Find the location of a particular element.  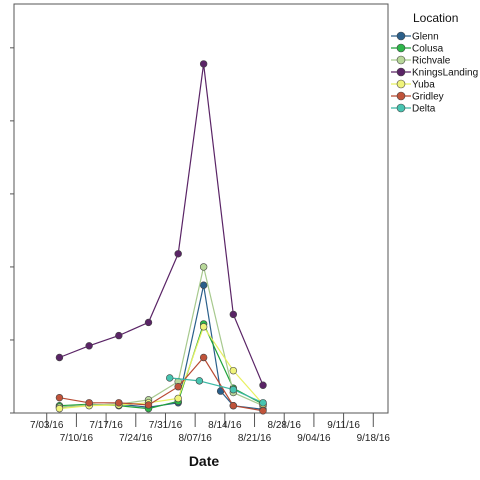

legend-item: Glenn is located at coordinates (415, 37).